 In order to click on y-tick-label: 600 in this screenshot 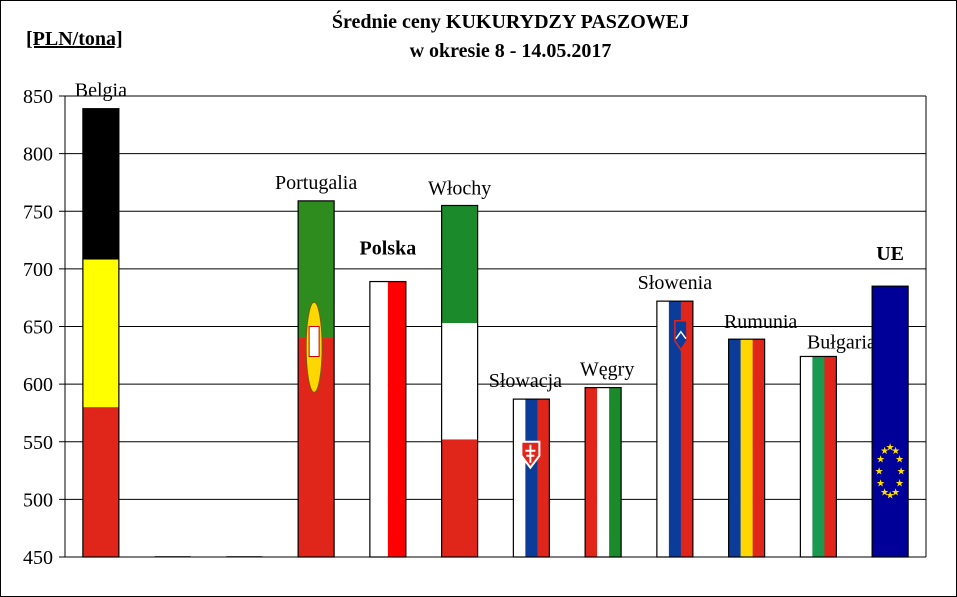, I will do `click(38, 385)`.